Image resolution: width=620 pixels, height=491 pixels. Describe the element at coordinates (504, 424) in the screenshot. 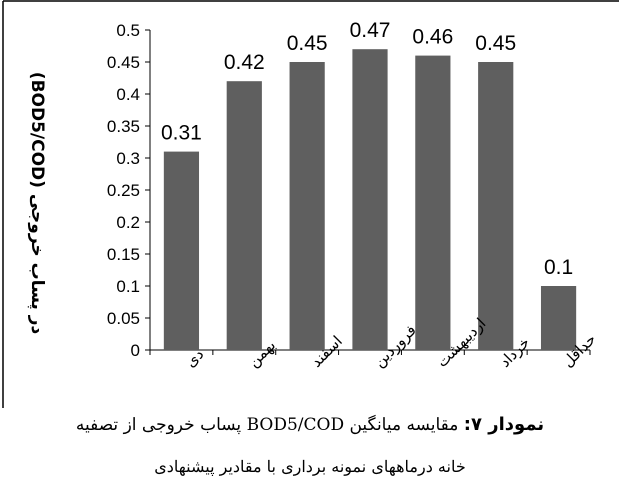

I see `figure-number-label: نمودار ۷:` at that location.